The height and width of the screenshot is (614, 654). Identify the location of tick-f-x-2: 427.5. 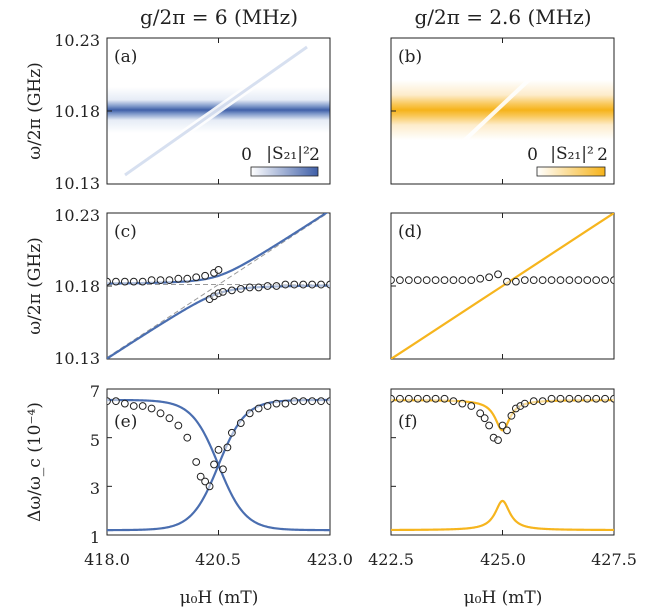
(614, 559).